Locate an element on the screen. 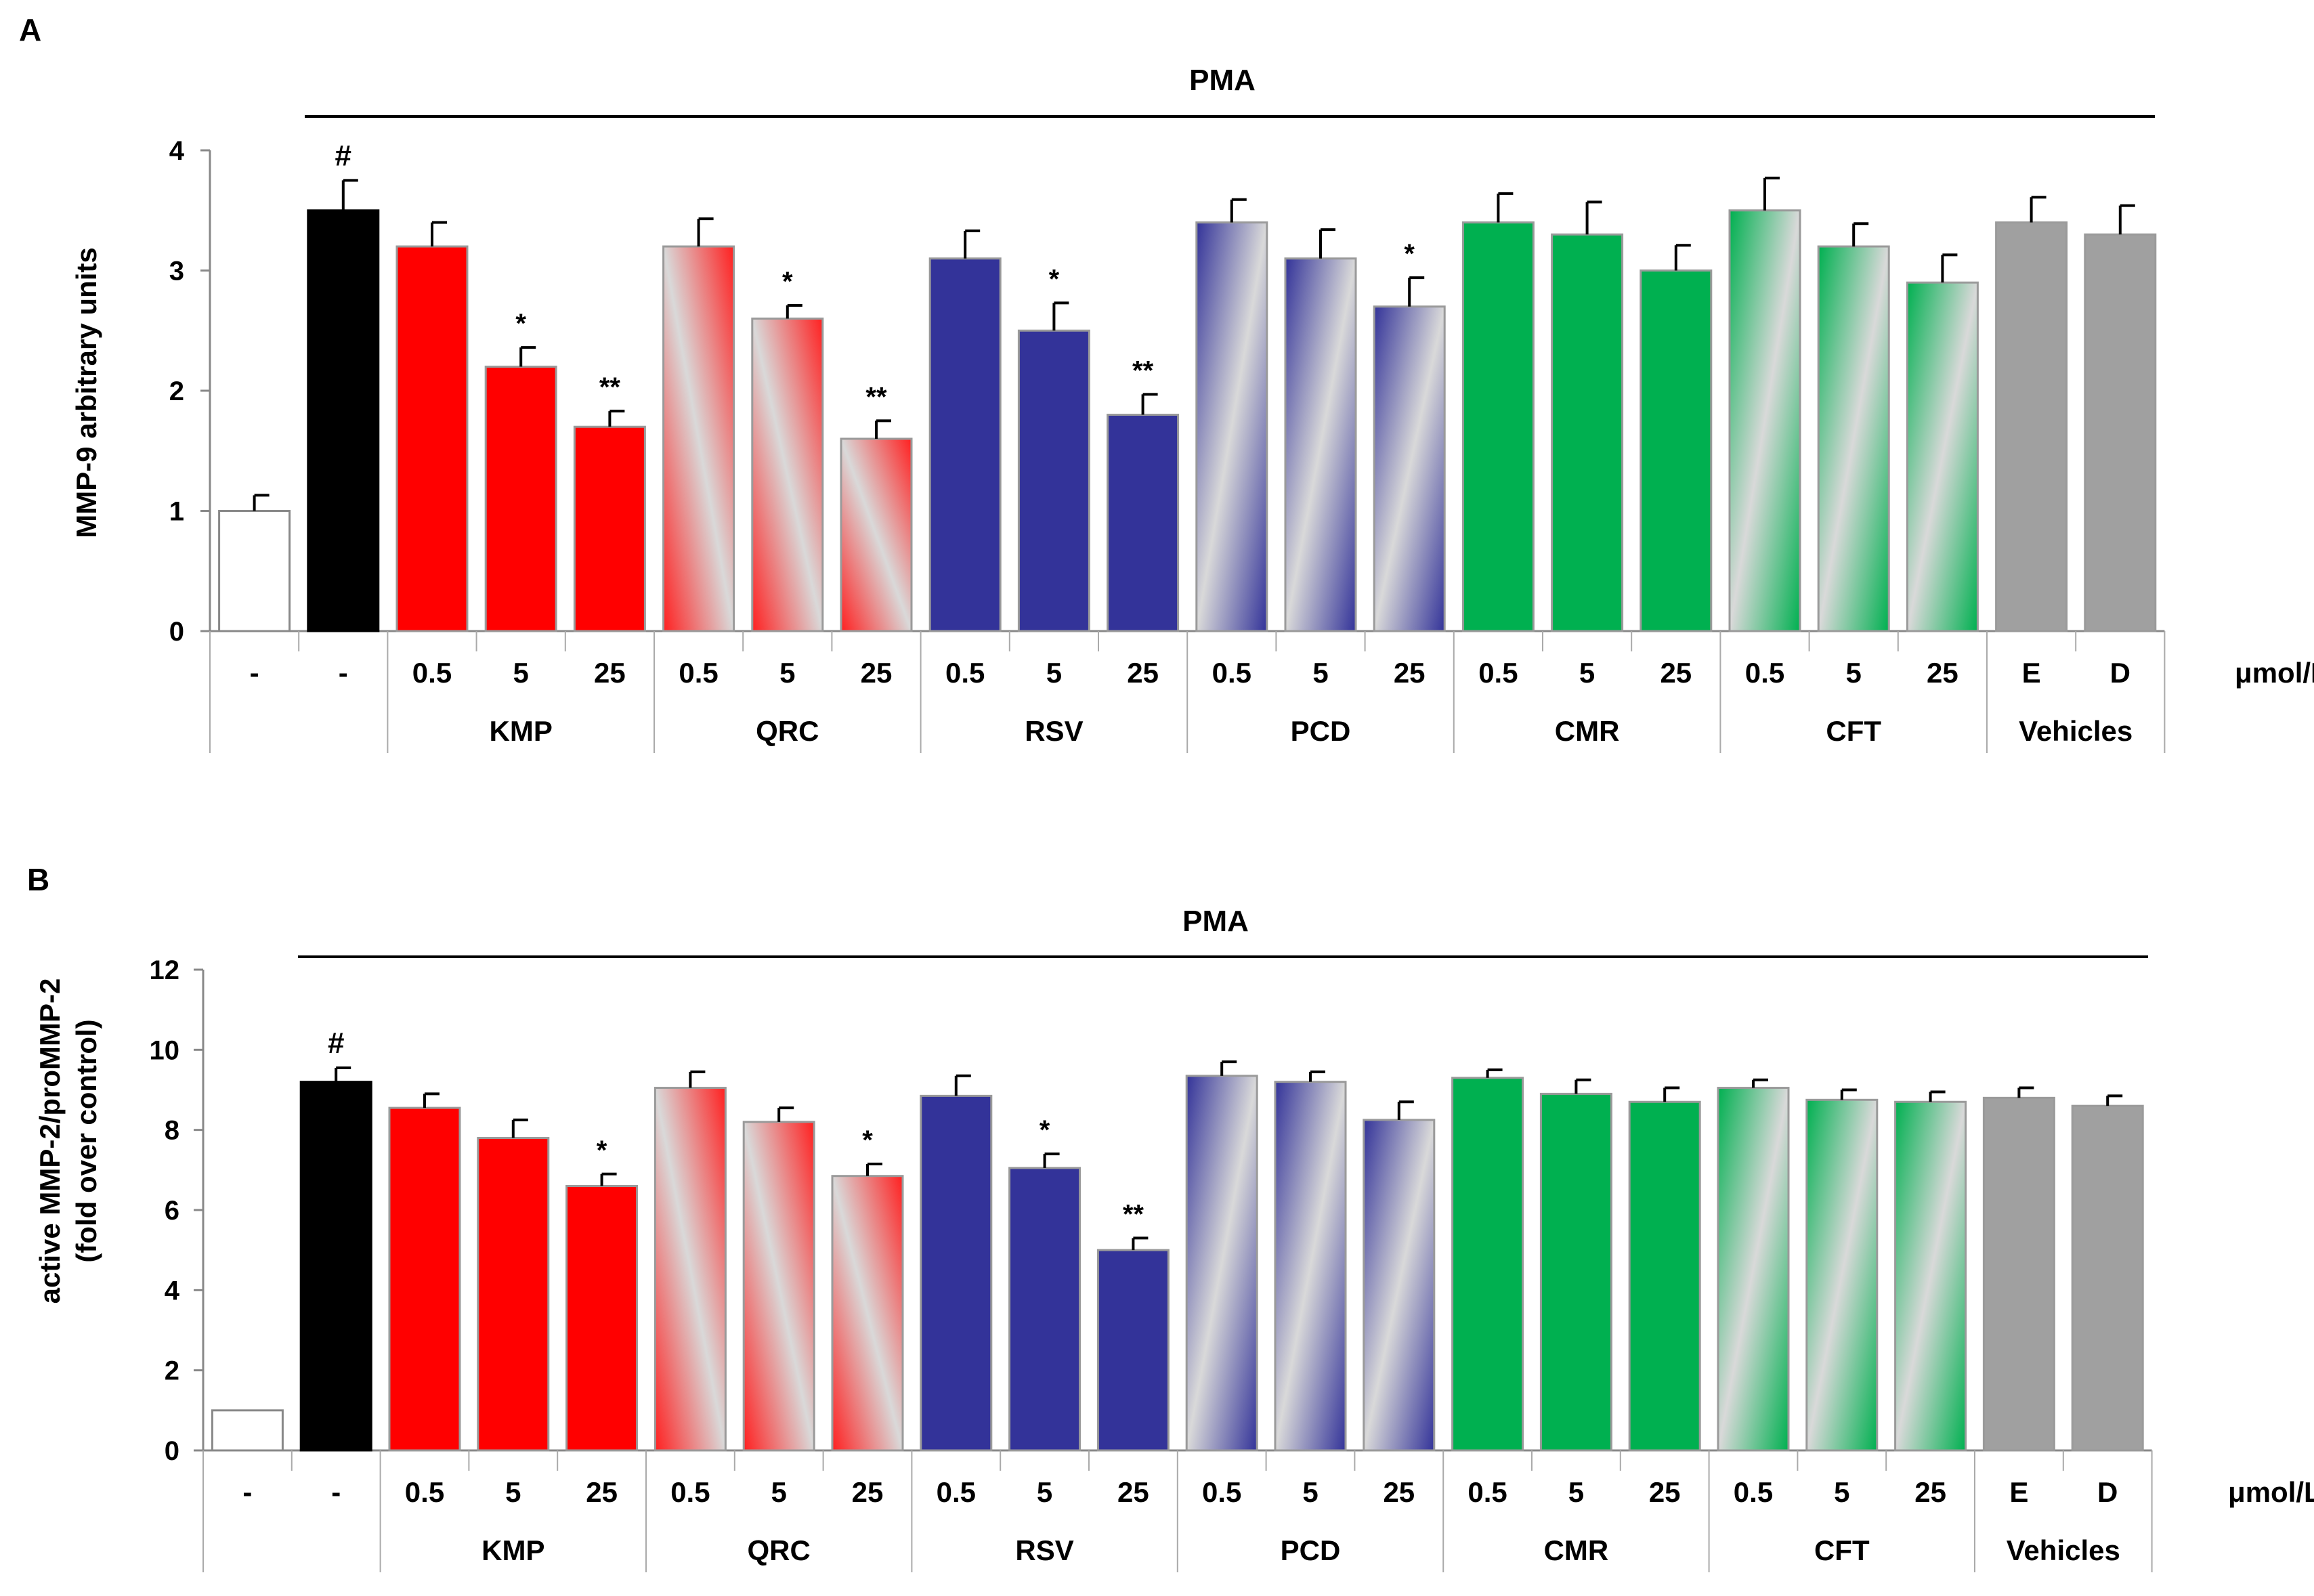  panel-b-significance-label: ** is located at coordinates (1133, 1214).